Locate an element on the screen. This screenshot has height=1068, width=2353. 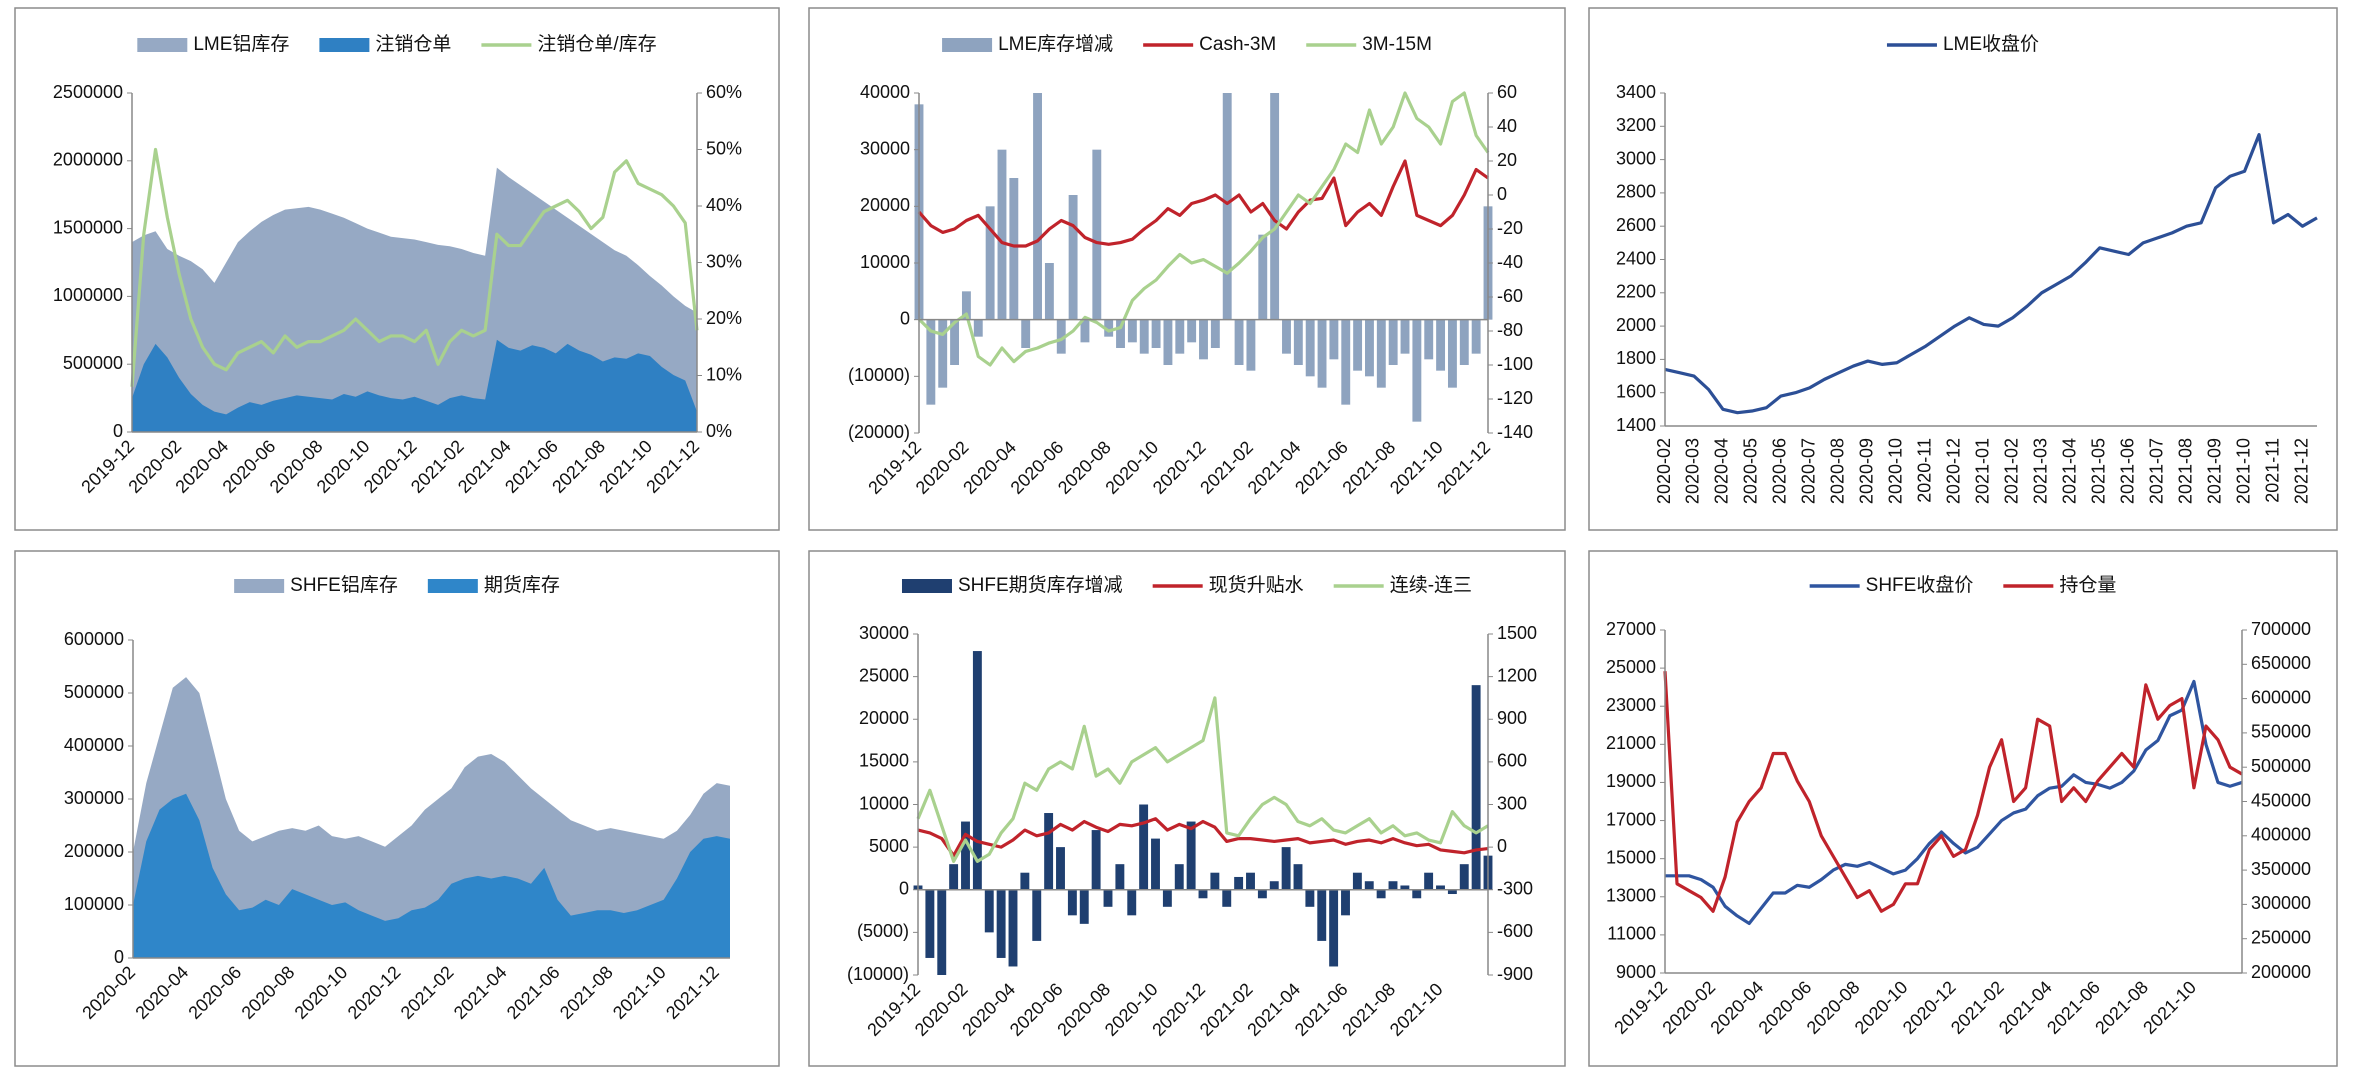
y-tick-label: 13000 is located at coordinates (1631, 896).